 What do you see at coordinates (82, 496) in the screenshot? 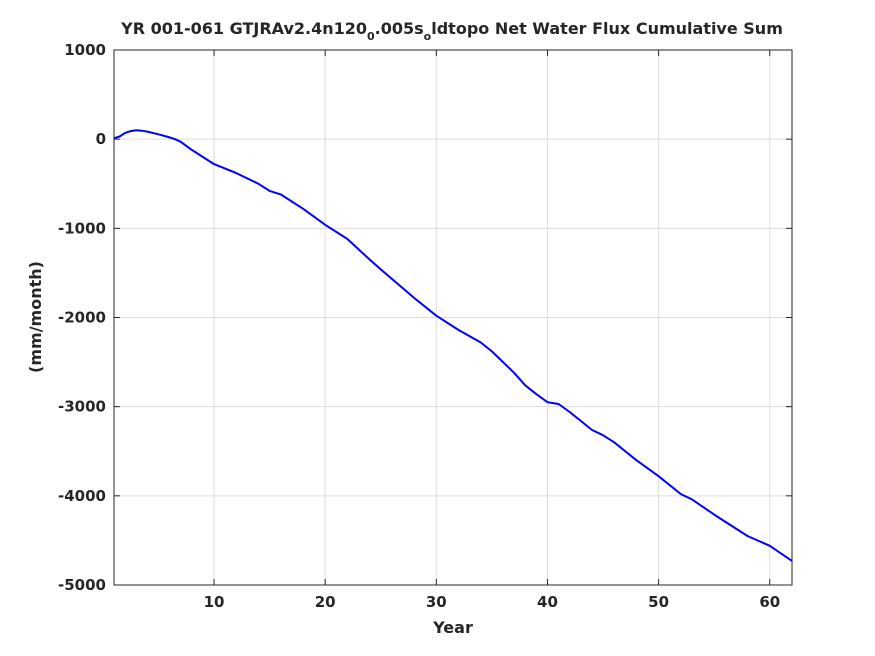
I see `y-tick-label: -4000` at bounding box center [82, 496].